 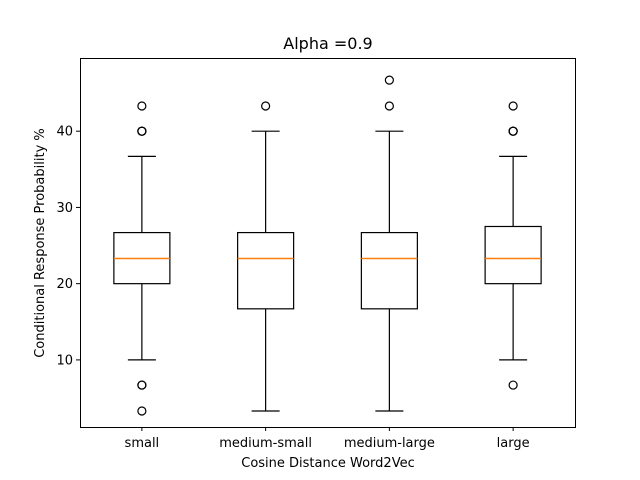 I want to click on x-tick-label: medium-small, so click(x=265, y=443).